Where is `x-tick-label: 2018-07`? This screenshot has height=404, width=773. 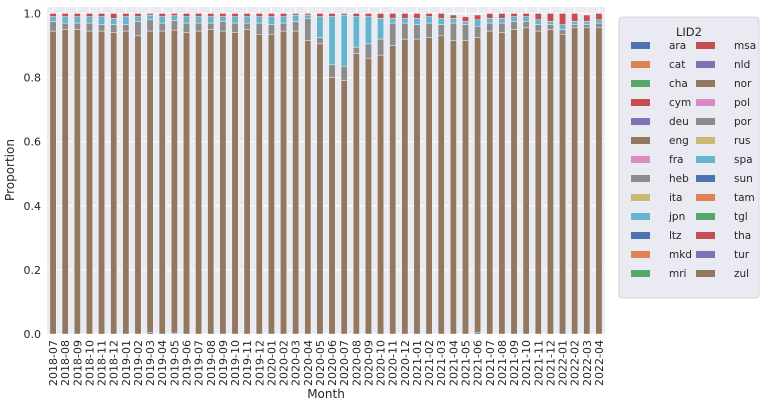 x-tick-label: 2018-07 is located at coordinates (53, 363).